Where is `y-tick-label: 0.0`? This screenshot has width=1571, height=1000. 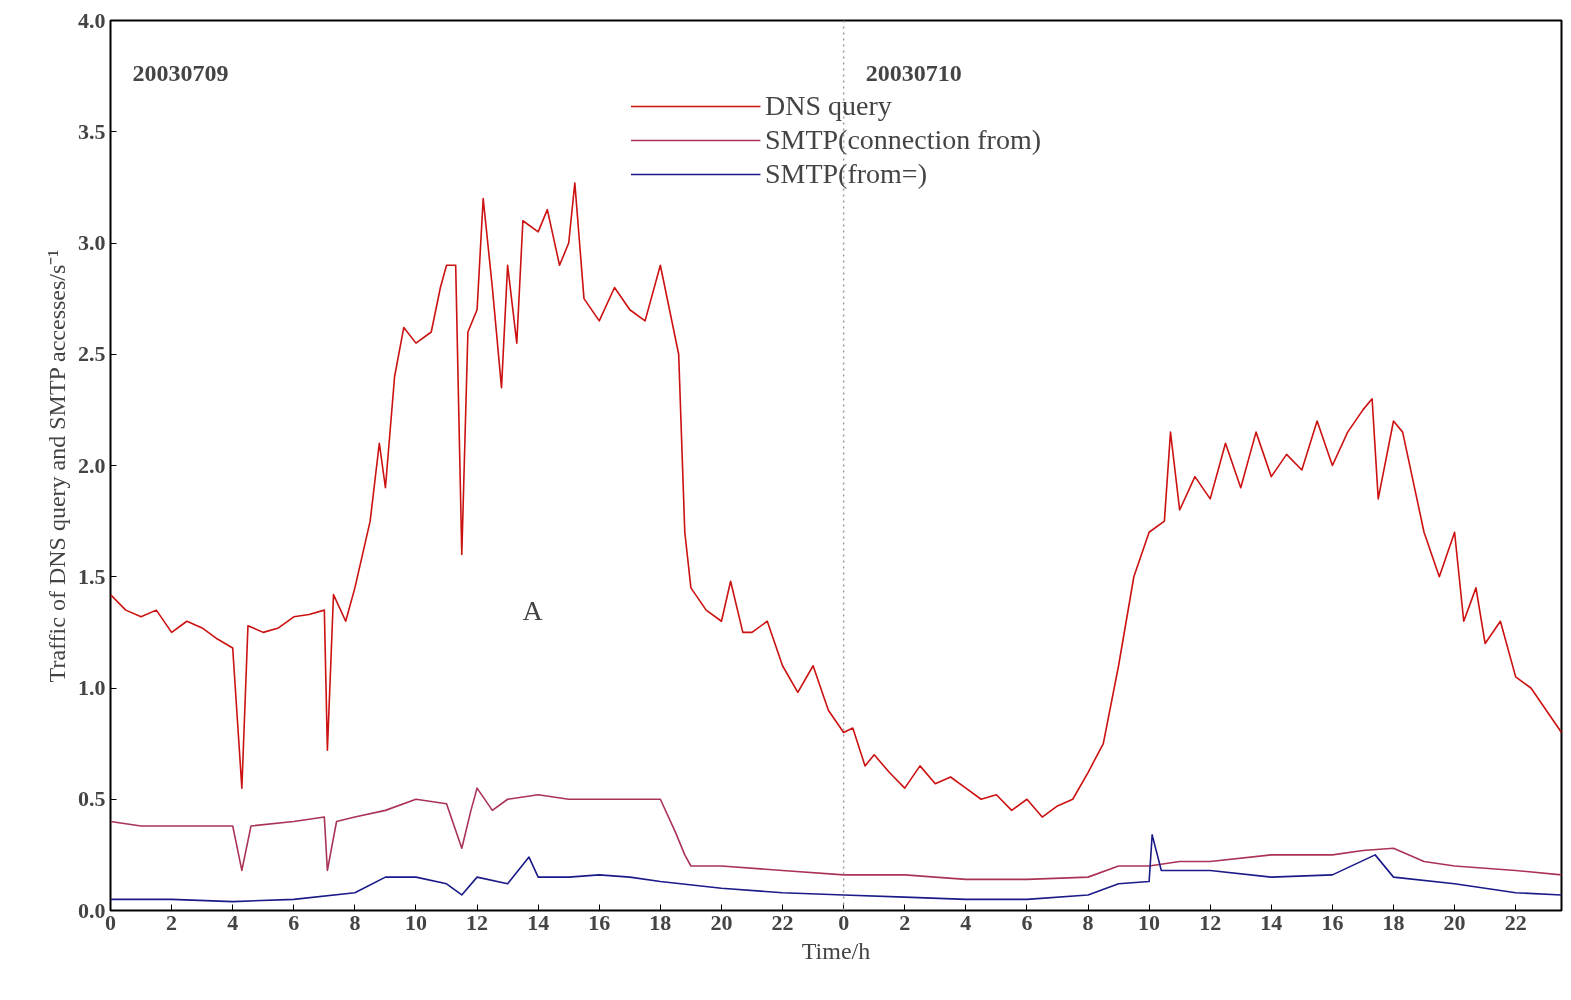
y-tick-label: 0.0 is located at coordinates (92, 910).